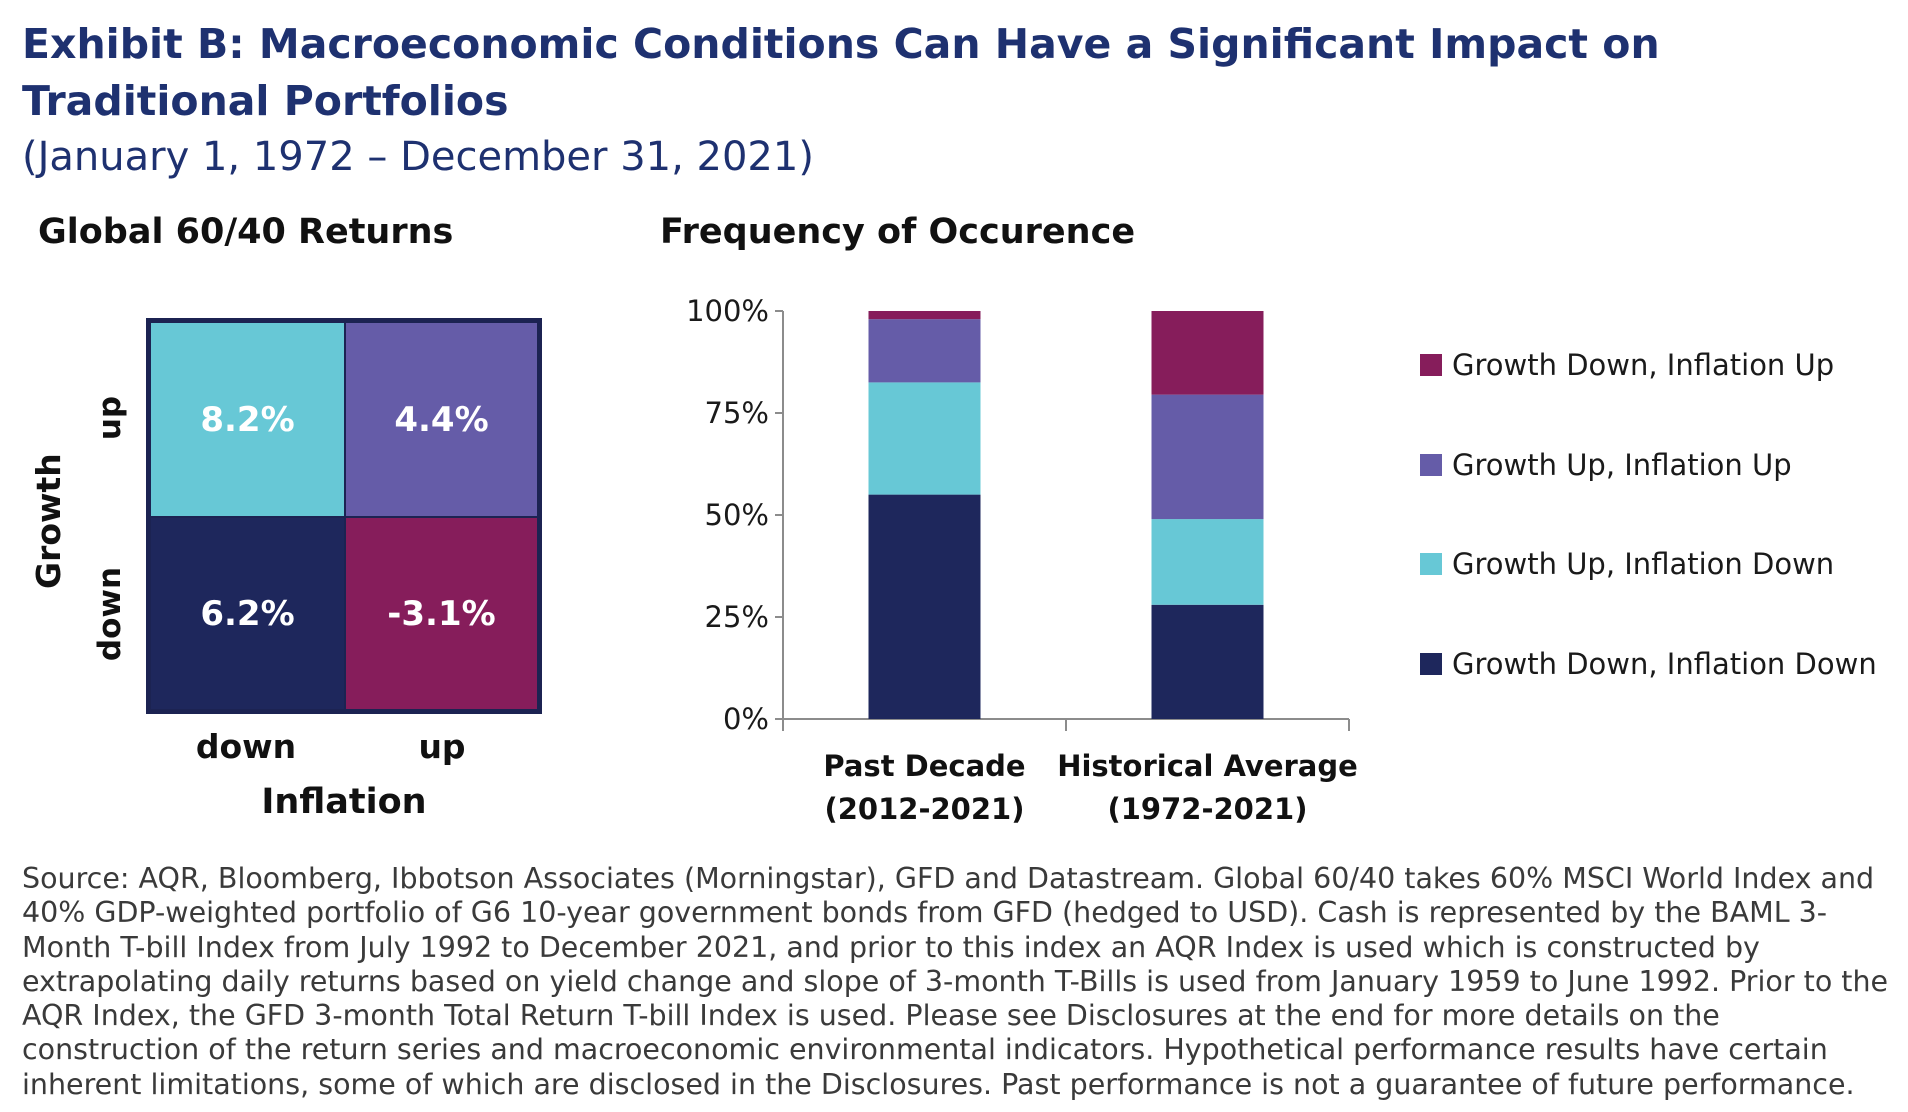  What do you see at coordinates (1643, 365) in the screenshot?
I see `legend-label: Growth Down, Inflation Up` at bounding box center [1643, 365].